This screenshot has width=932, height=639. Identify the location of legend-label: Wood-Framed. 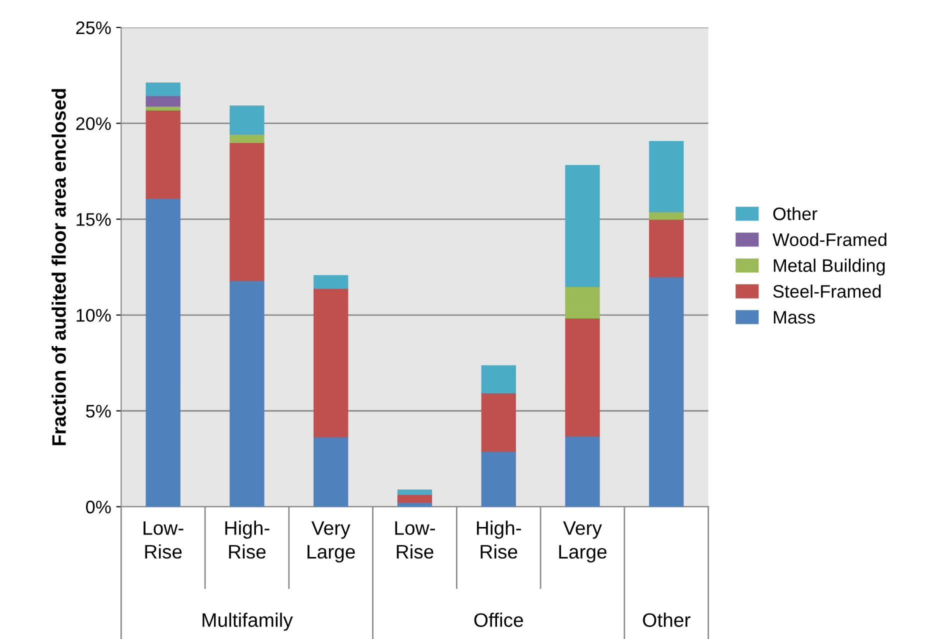
(829, 239).